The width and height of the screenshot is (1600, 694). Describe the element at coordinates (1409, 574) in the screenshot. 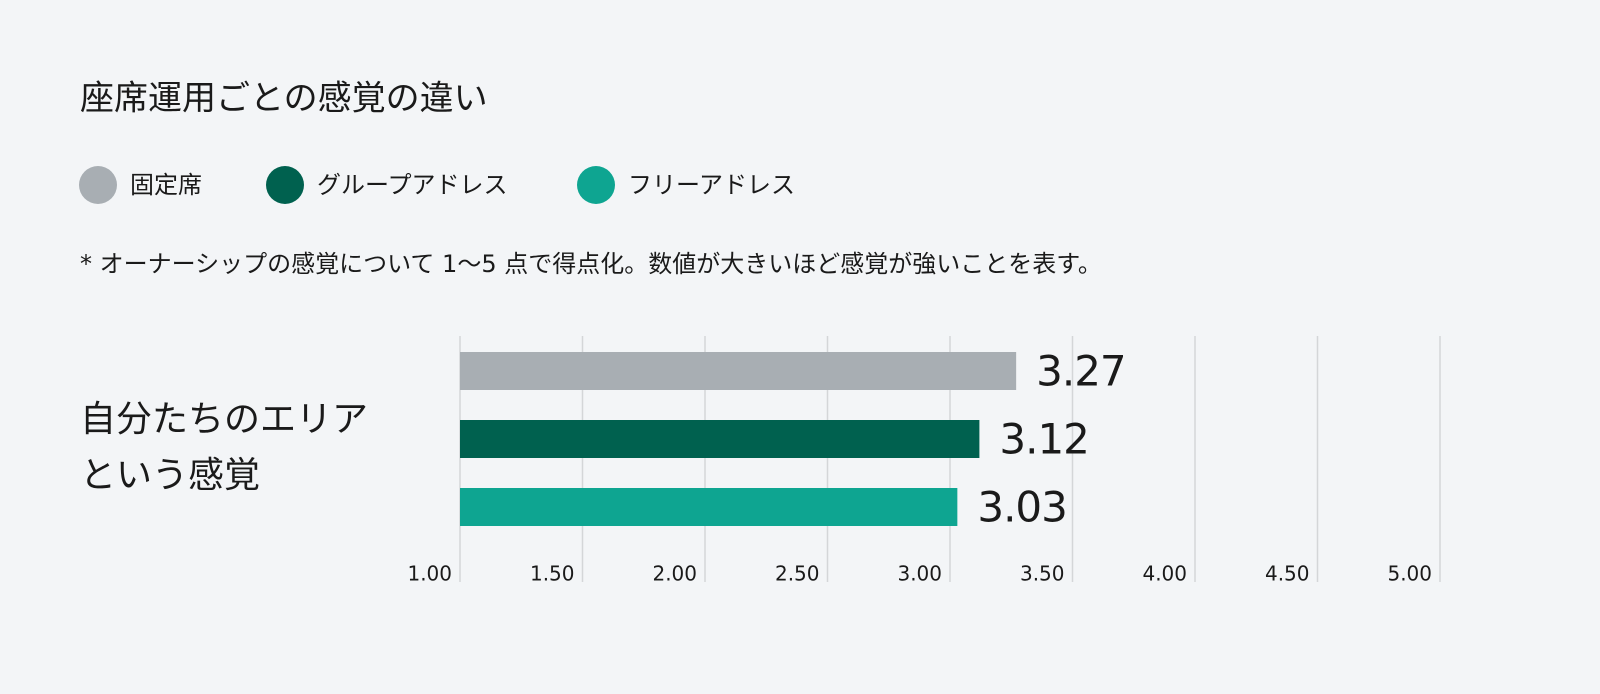

I see `x-tick-label: 5.00` at that location.